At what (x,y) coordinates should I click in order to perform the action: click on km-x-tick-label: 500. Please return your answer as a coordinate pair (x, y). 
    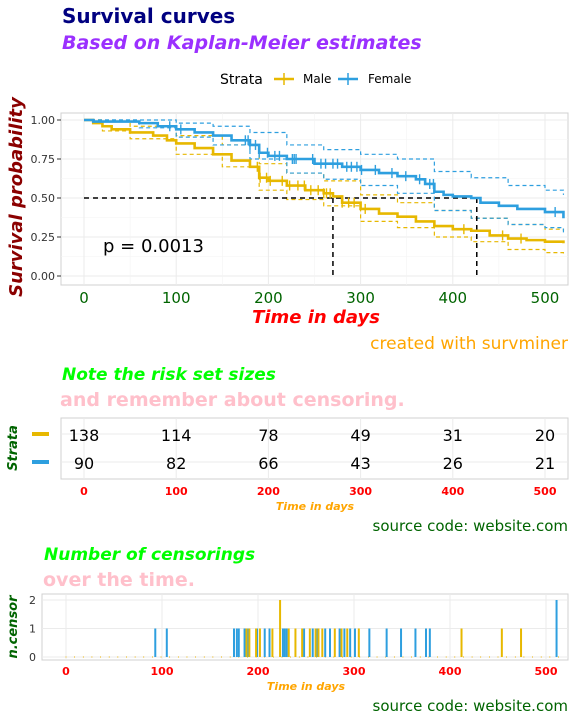
    Looking at the image, I should click on (545, 298).